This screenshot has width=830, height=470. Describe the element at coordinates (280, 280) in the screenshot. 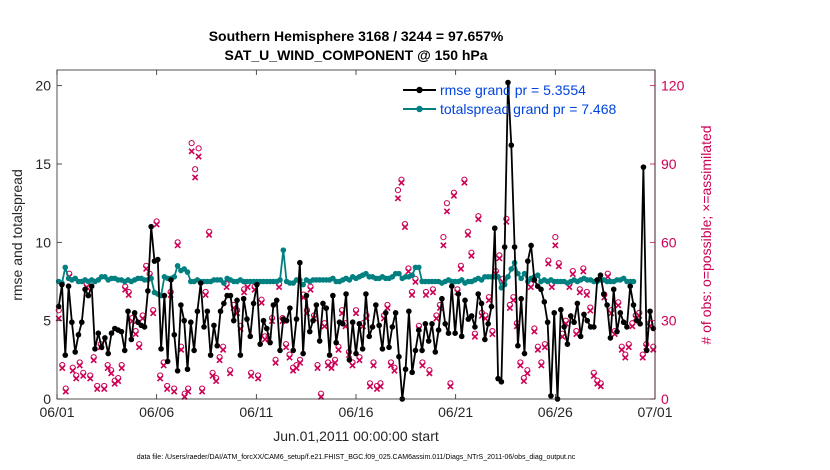

I see `totalspread-point` at that location.